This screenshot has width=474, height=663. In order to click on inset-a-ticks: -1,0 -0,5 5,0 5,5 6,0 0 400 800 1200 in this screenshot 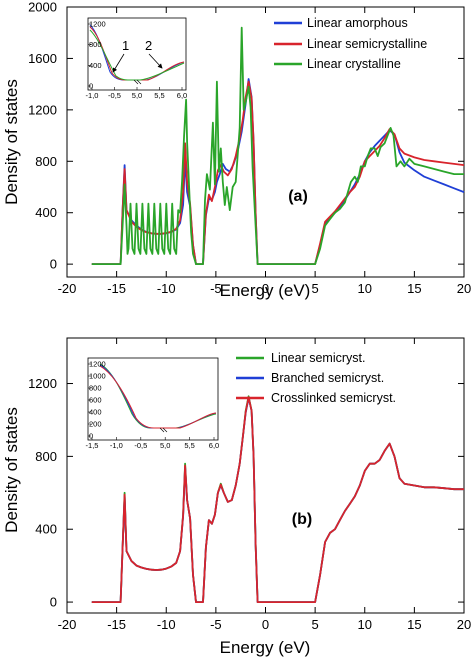, I will do `click(137, 60)`.